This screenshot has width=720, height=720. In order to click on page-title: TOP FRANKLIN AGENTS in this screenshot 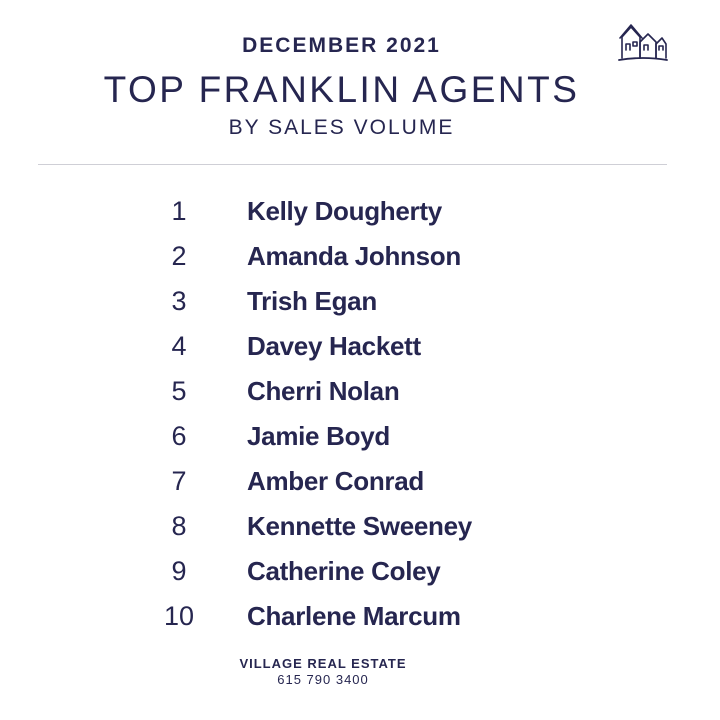, I will do `click(341, 89)`.